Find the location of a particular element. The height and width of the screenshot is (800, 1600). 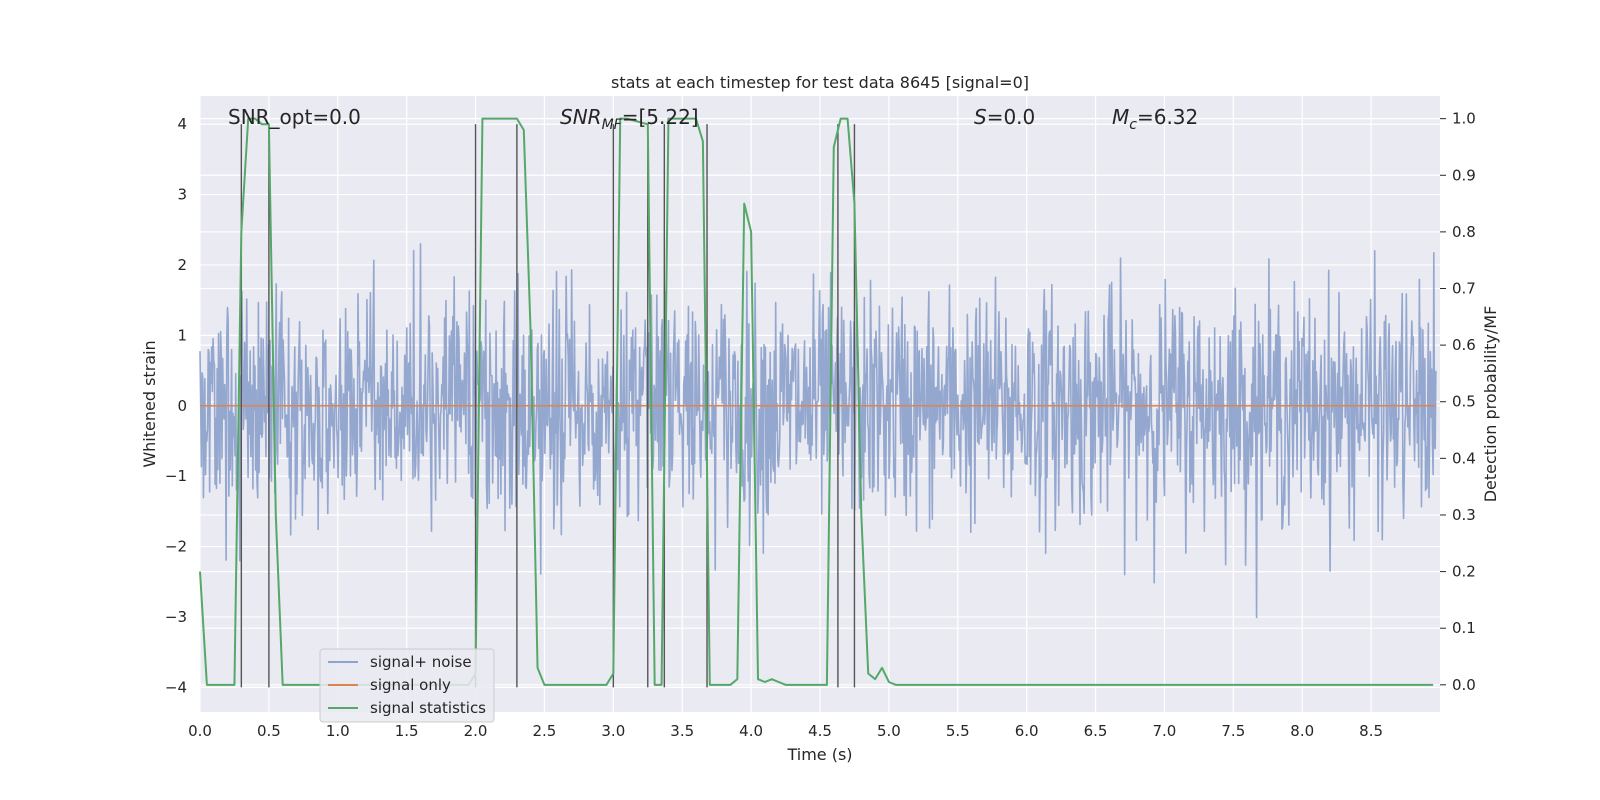

snr-mf-value: =[5.22] is located at coordinates (660, 117).